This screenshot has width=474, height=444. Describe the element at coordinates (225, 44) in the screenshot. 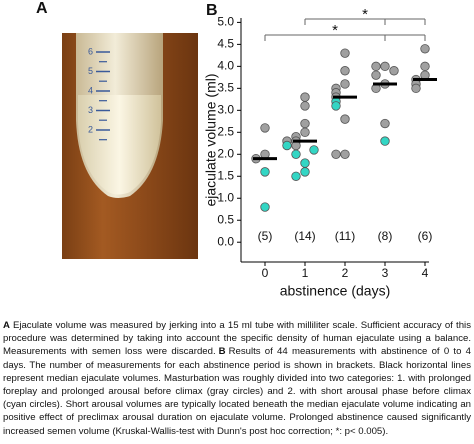

I see `y-tick-label: 4.5` at that location.